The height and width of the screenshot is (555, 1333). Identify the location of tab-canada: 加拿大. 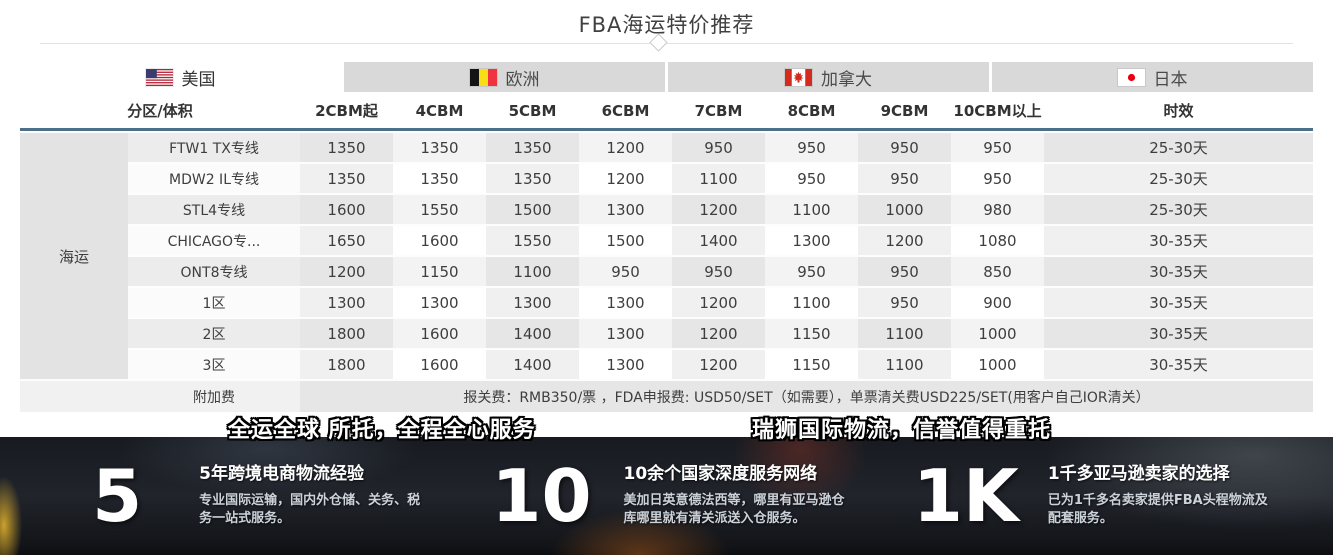
(828, 77).